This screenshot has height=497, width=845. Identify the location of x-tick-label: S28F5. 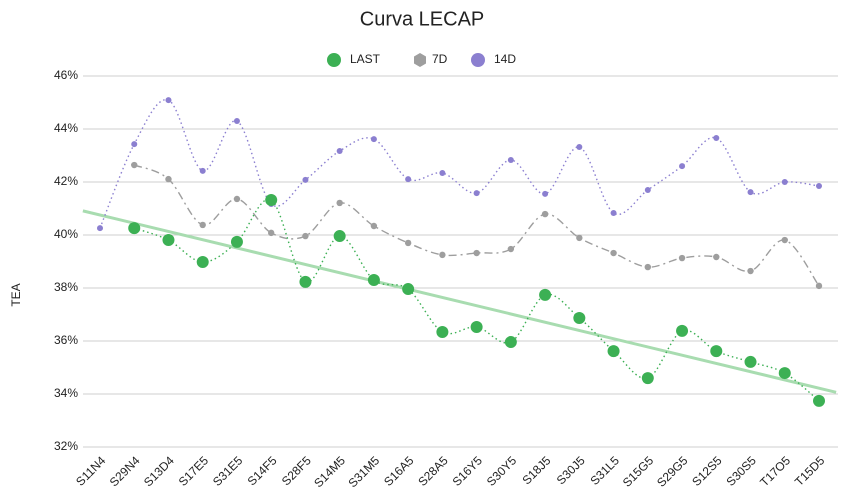
(296, 470).